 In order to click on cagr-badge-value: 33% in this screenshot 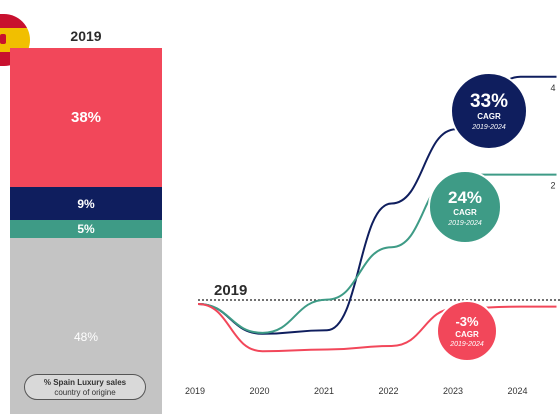, I will do `click(489, 101)`.